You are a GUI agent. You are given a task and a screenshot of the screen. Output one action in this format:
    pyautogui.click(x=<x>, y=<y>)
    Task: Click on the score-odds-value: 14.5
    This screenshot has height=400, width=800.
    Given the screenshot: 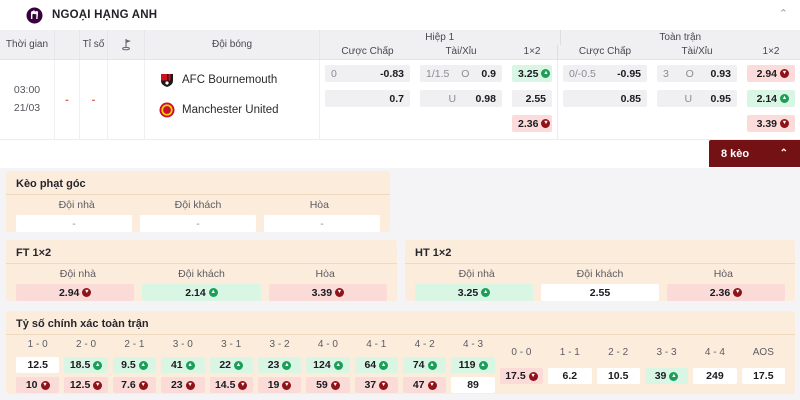 What is the action you would take?
    pyautogui.click(x=225, y=385)
    